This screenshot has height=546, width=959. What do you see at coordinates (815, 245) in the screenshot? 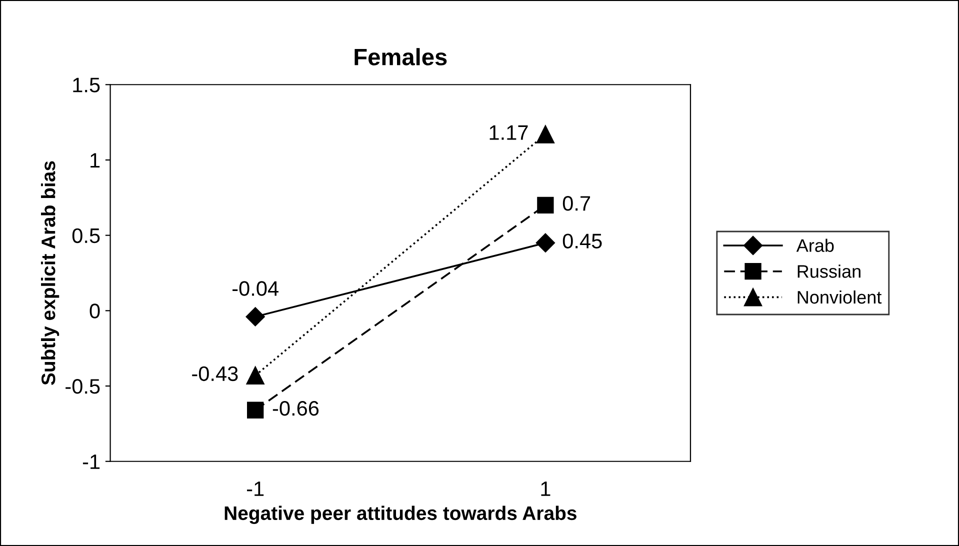
I see `legend-label: Arab` at bounding box center [815, 245].